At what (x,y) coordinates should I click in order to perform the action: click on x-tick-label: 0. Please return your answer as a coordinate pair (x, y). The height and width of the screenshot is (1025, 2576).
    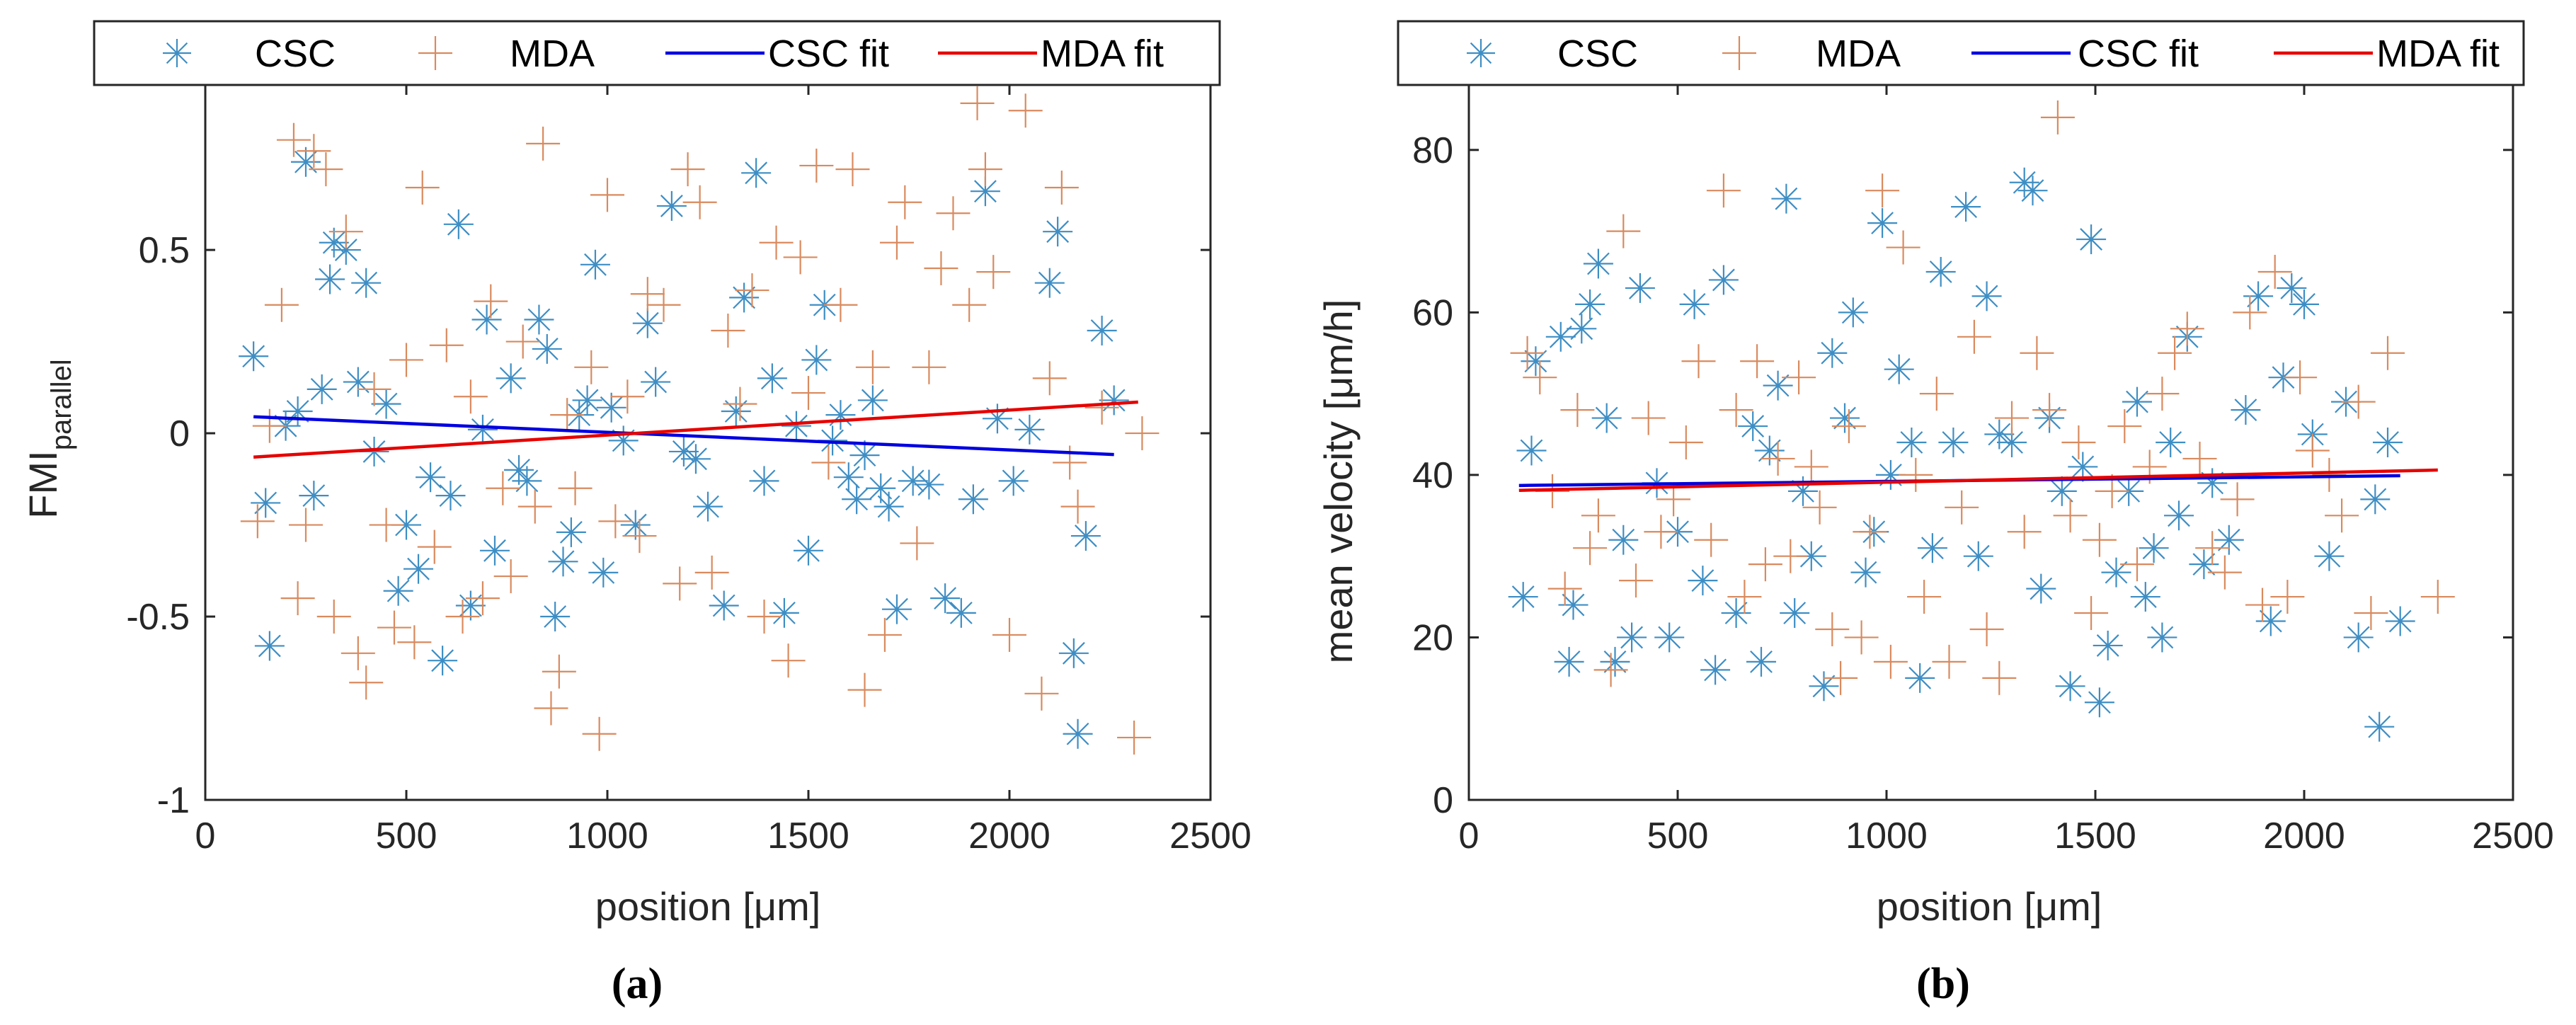
    Looking at the image, I should click on (205, 836).